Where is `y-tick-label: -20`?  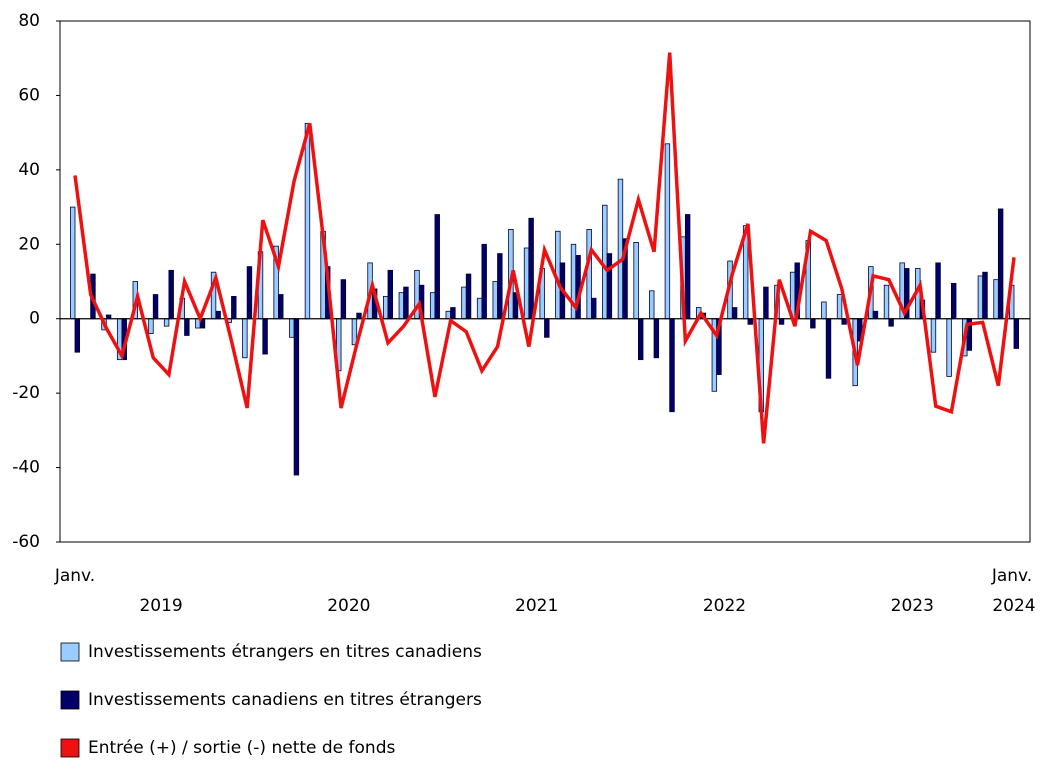
y-tick-label: -20 is located at coordinates (26, 393).